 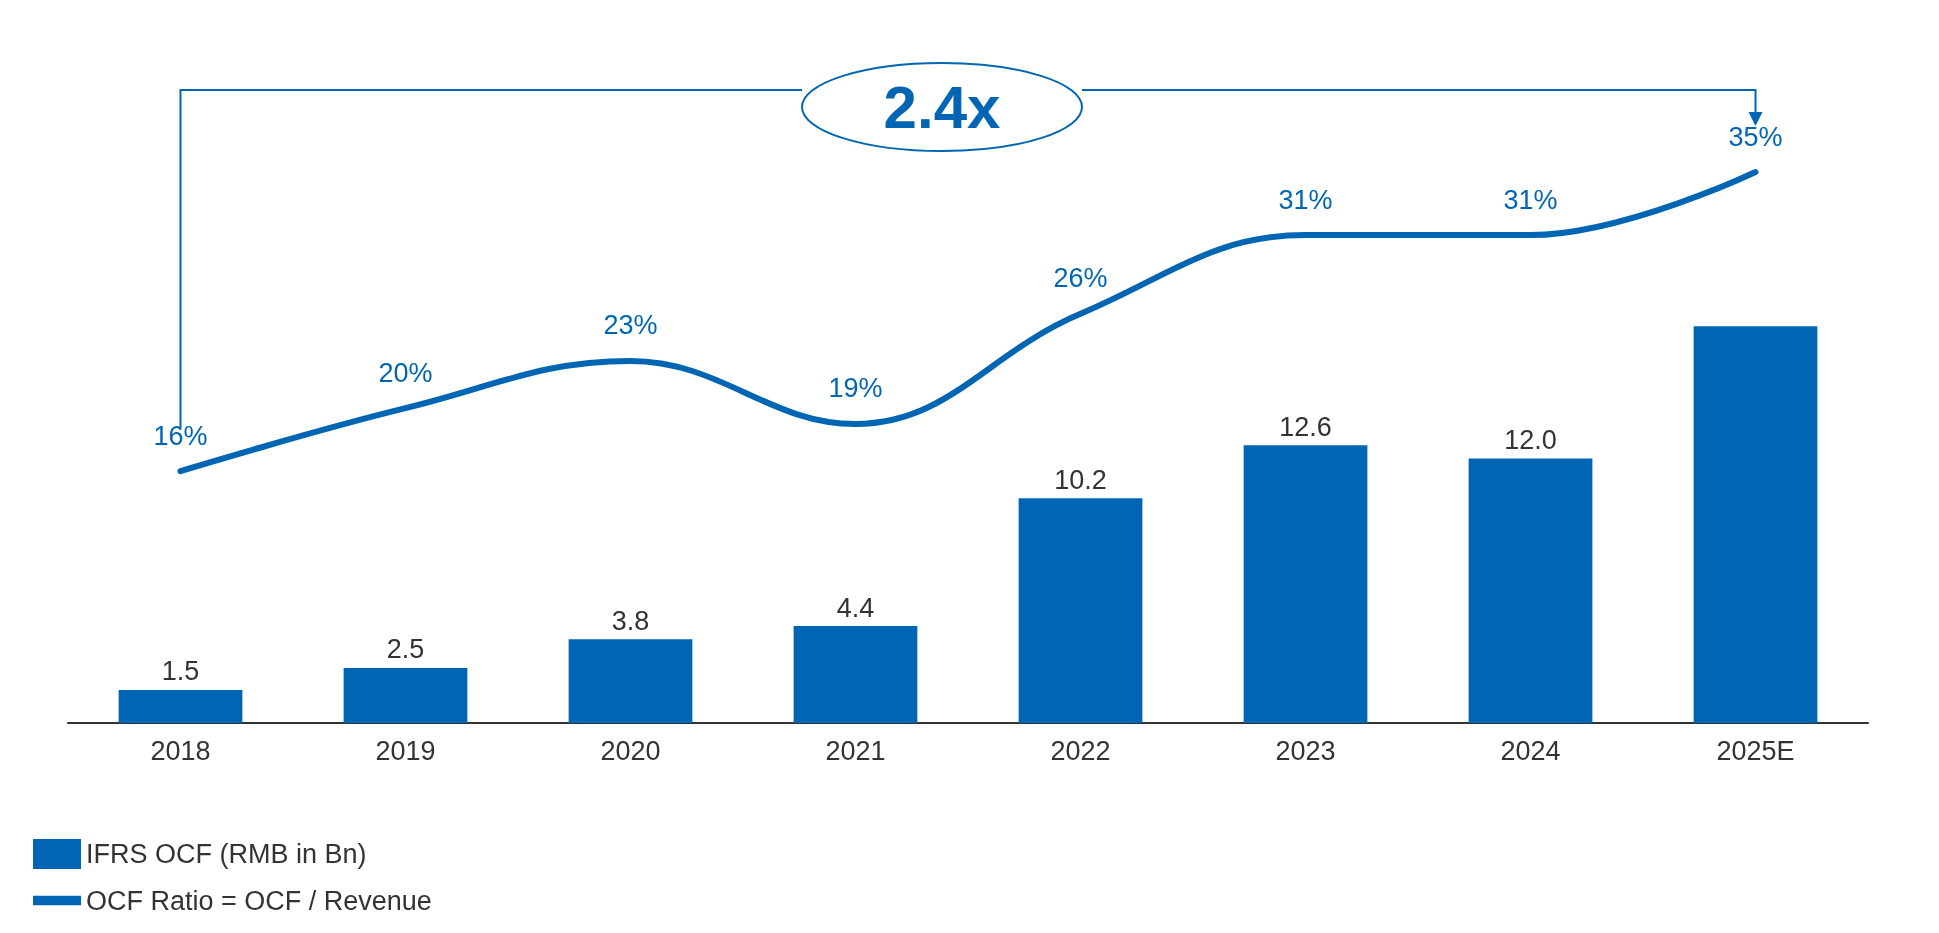 I want to click on legend-label: IFRS OCF (RMB in Bn), so click(x=226, y=854).